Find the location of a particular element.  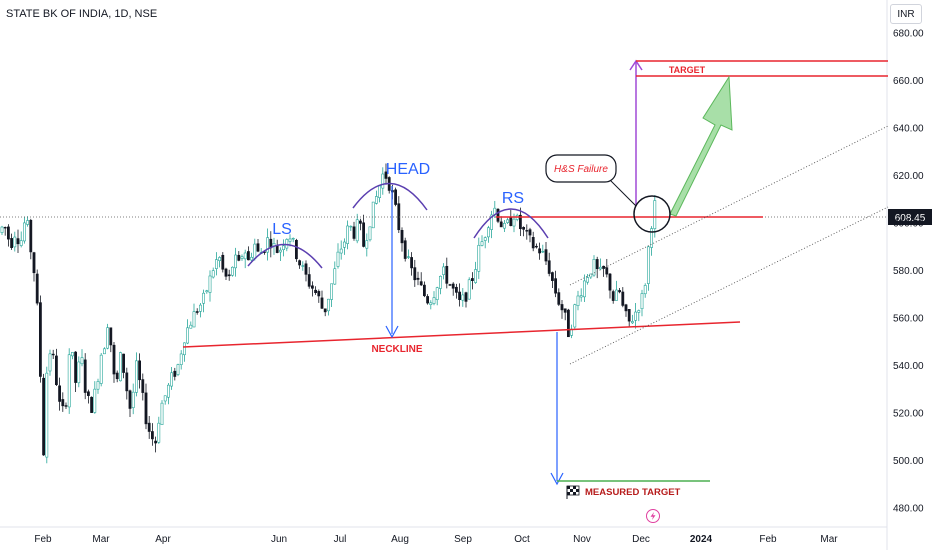

currency-button: INR is located at coordinates (906, 14).